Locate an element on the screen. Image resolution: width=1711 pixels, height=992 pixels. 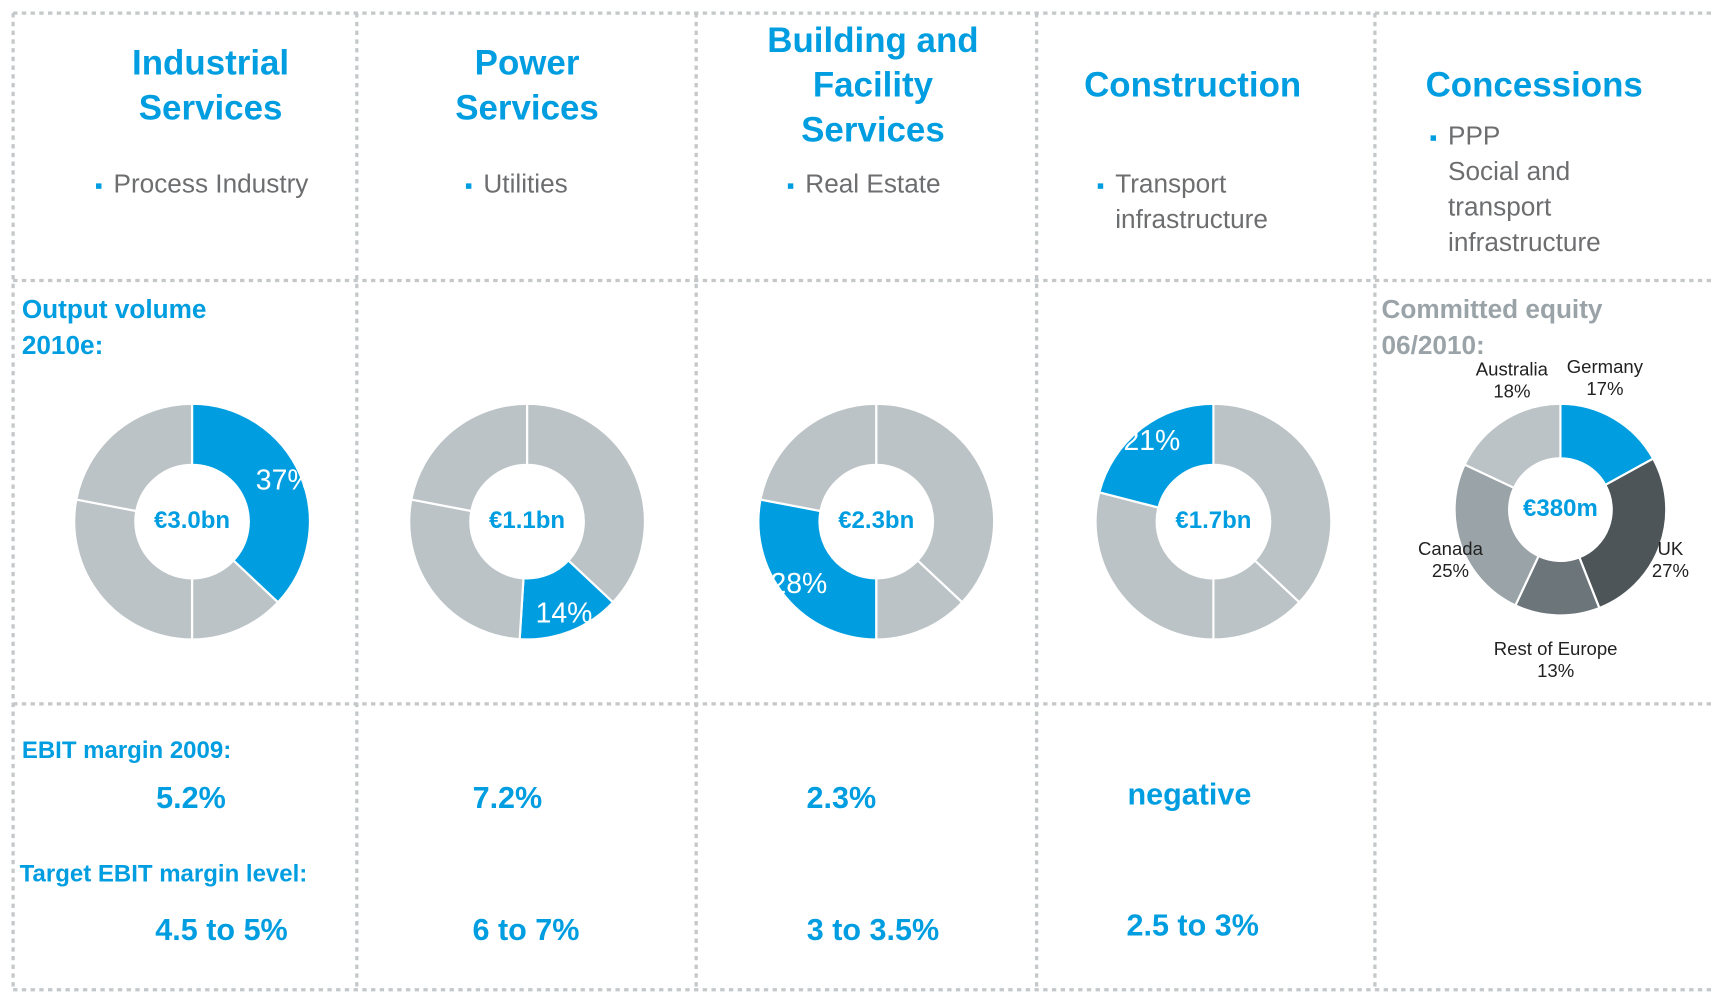
ebit-value: 2.3% is located at coordinates (841, 798).